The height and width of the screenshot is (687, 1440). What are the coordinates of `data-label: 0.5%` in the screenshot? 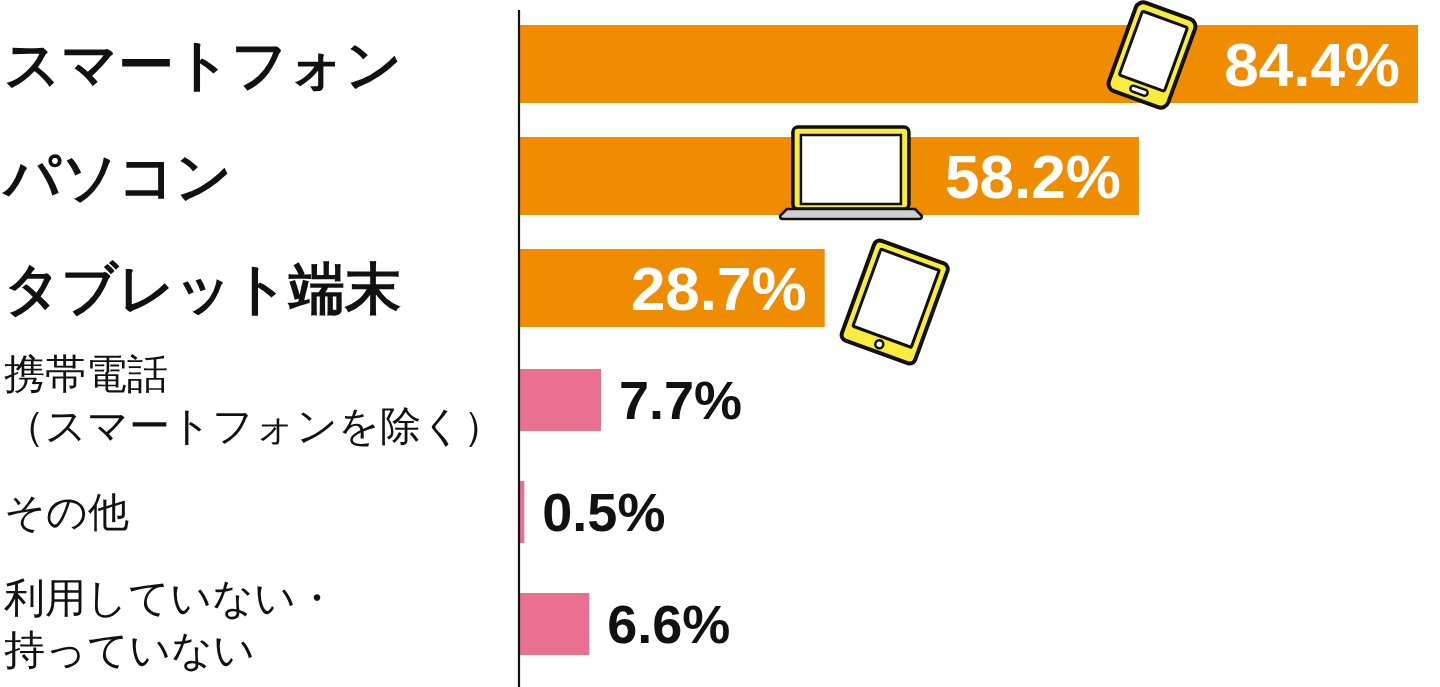 It's located at (604, 512).